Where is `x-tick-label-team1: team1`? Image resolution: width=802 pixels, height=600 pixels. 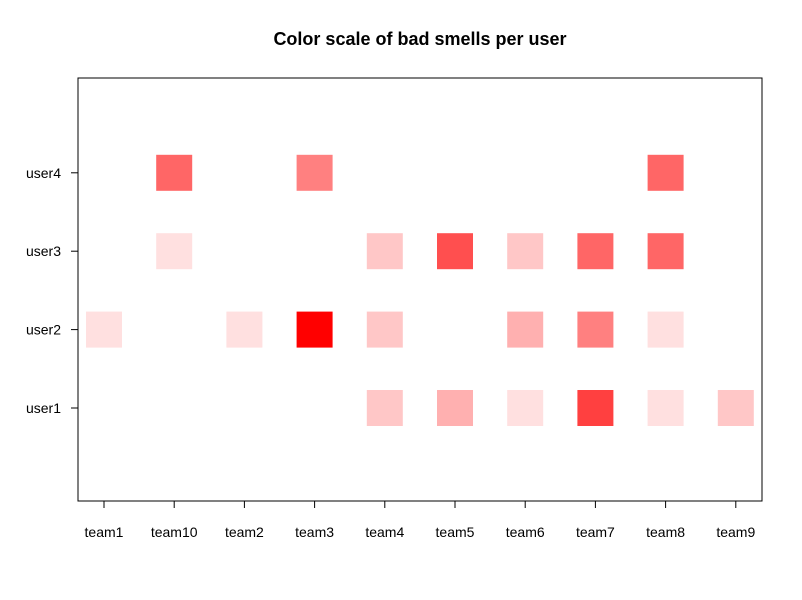
x-tick-label-team1: team1 is located at coordinates (104, 532).